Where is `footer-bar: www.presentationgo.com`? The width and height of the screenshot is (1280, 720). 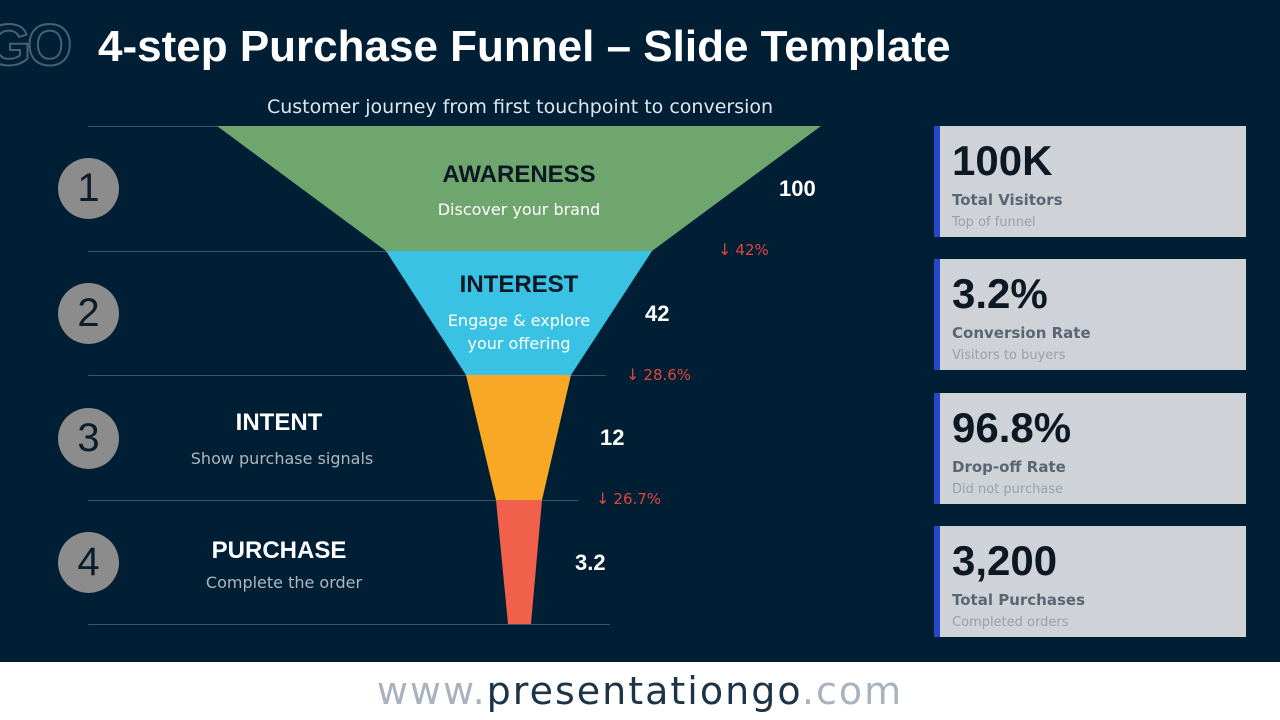
footer-bar: www.presentationgo.com is located at coordinates (640, 691).